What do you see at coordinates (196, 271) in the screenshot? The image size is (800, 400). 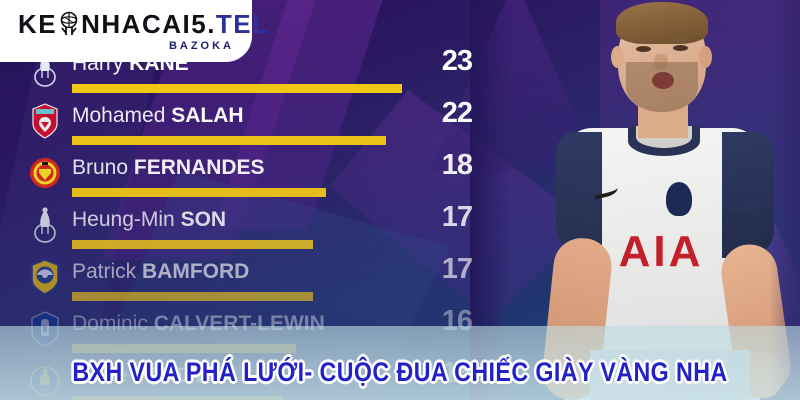 I see `player-surname: BAMFORD` at bounding box center [196, 271].